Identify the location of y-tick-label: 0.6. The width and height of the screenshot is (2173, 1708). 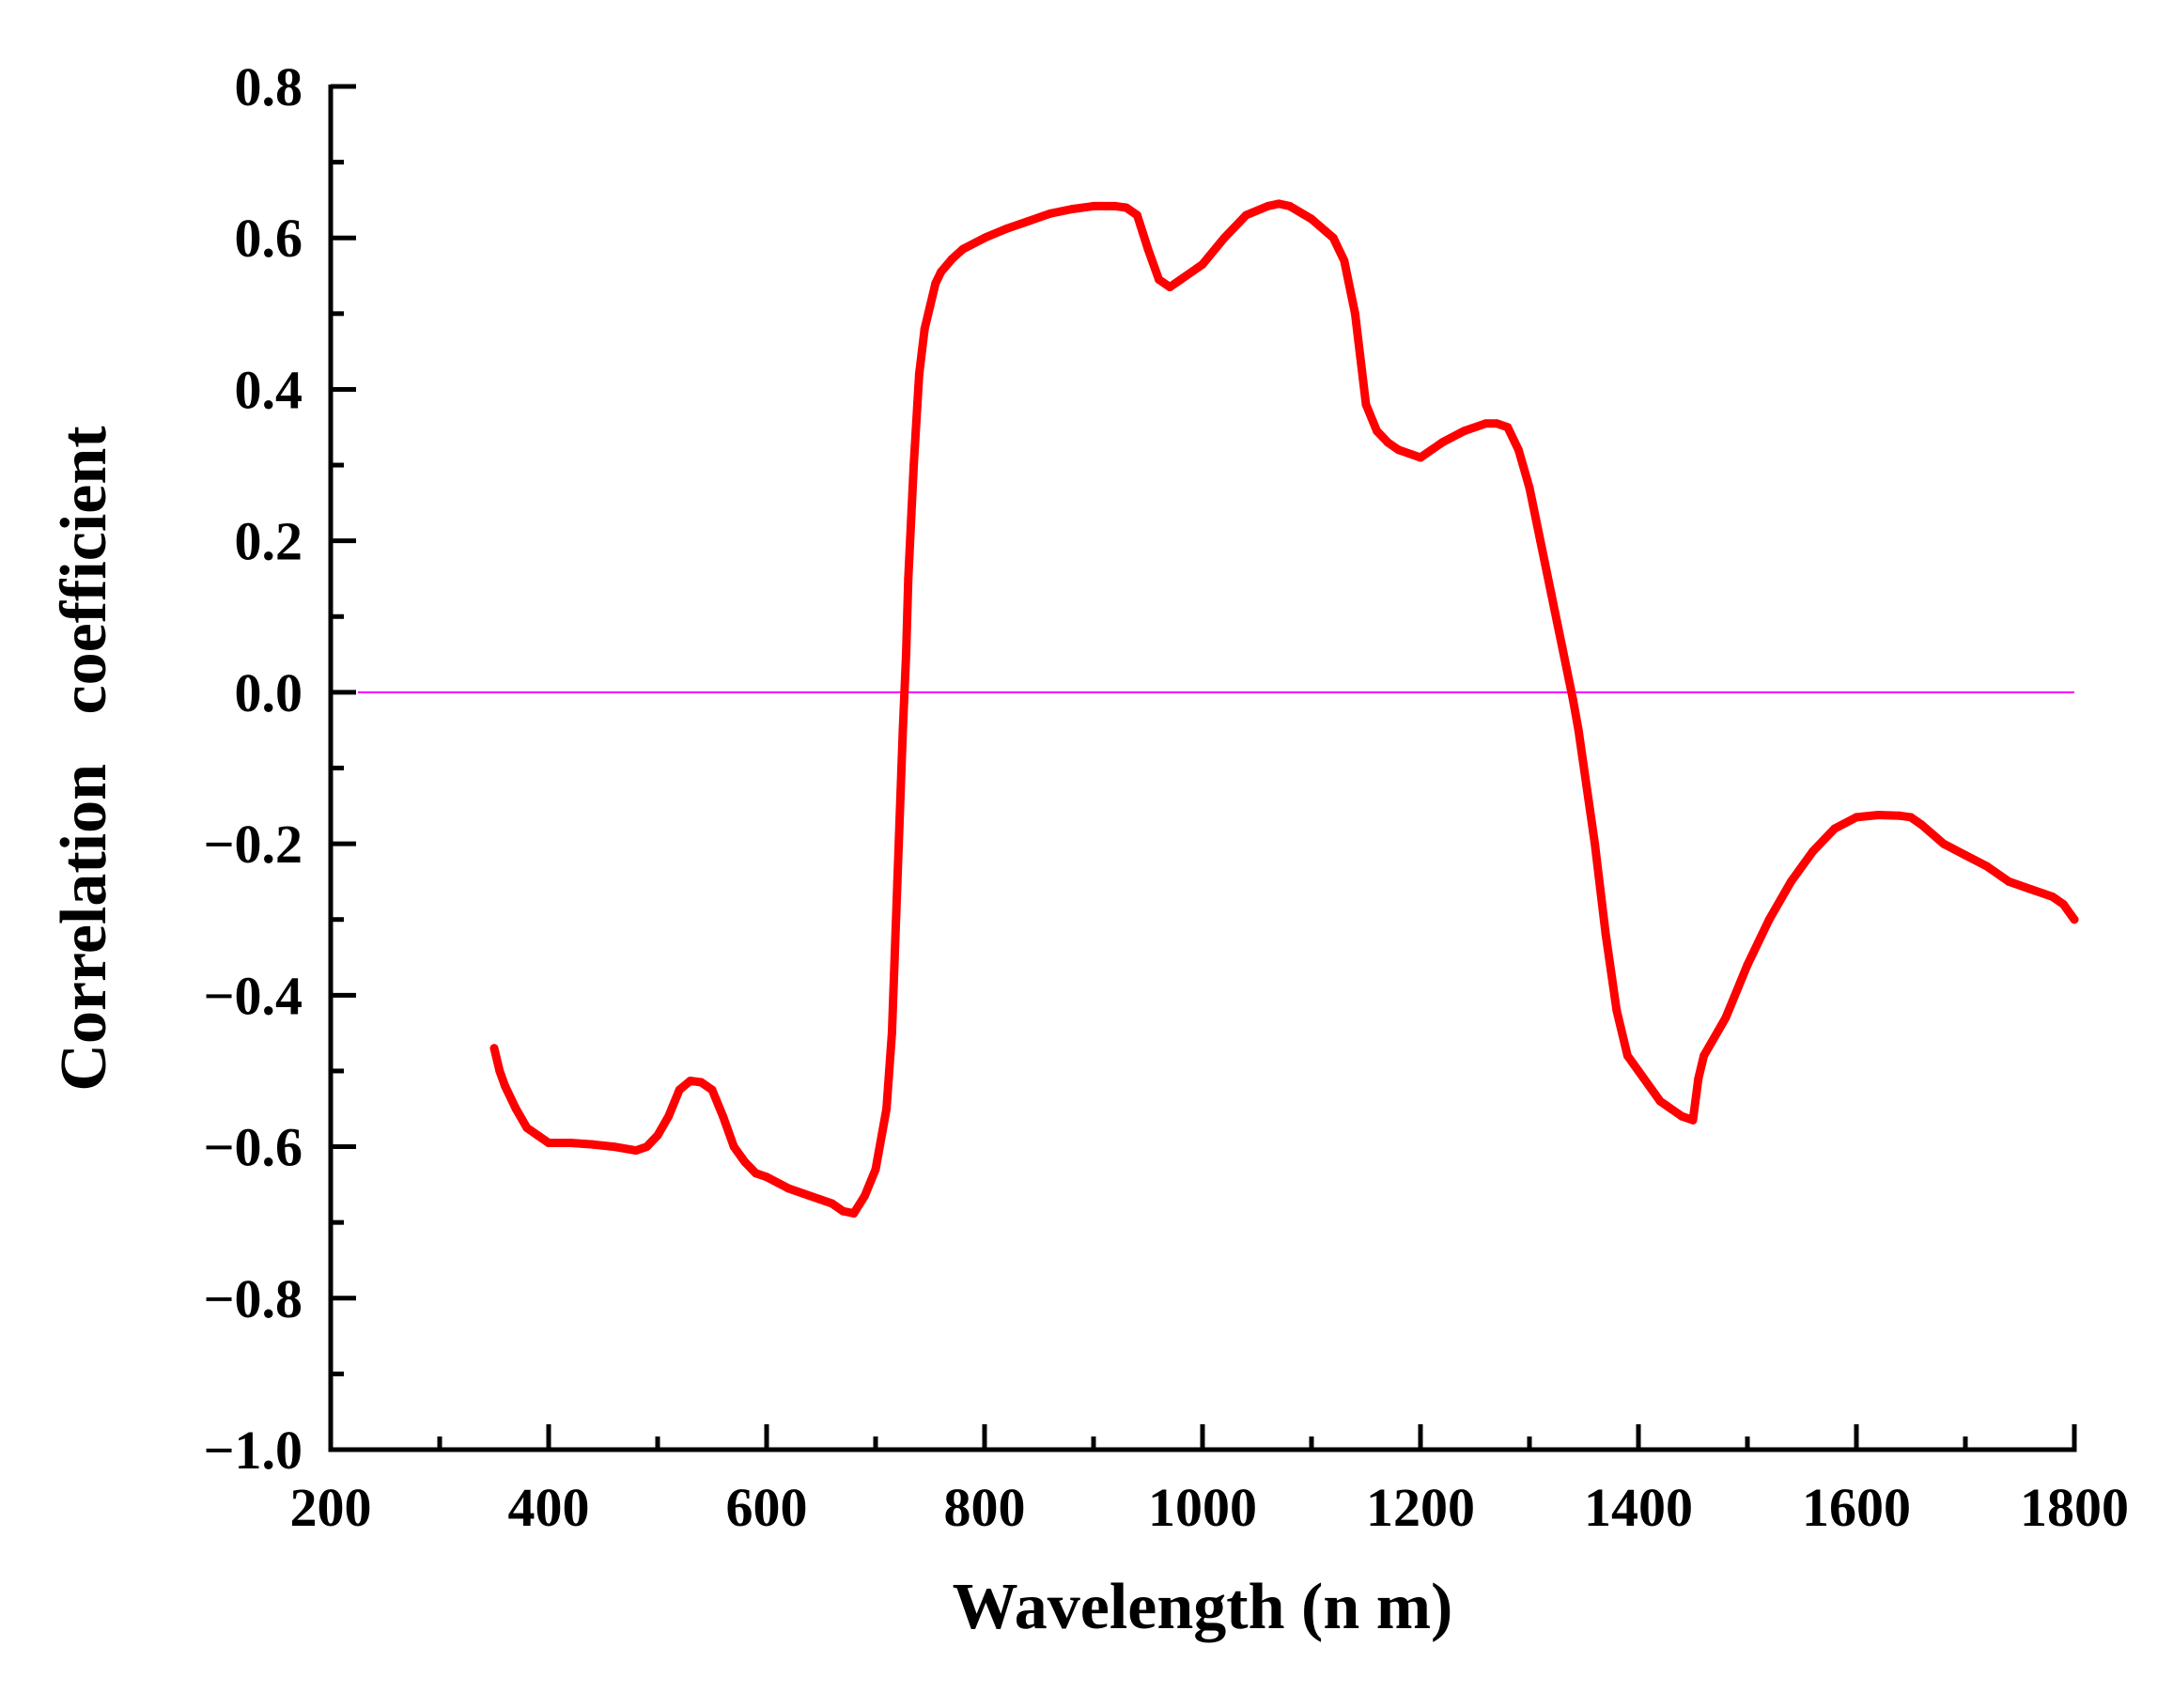
(269, 238).